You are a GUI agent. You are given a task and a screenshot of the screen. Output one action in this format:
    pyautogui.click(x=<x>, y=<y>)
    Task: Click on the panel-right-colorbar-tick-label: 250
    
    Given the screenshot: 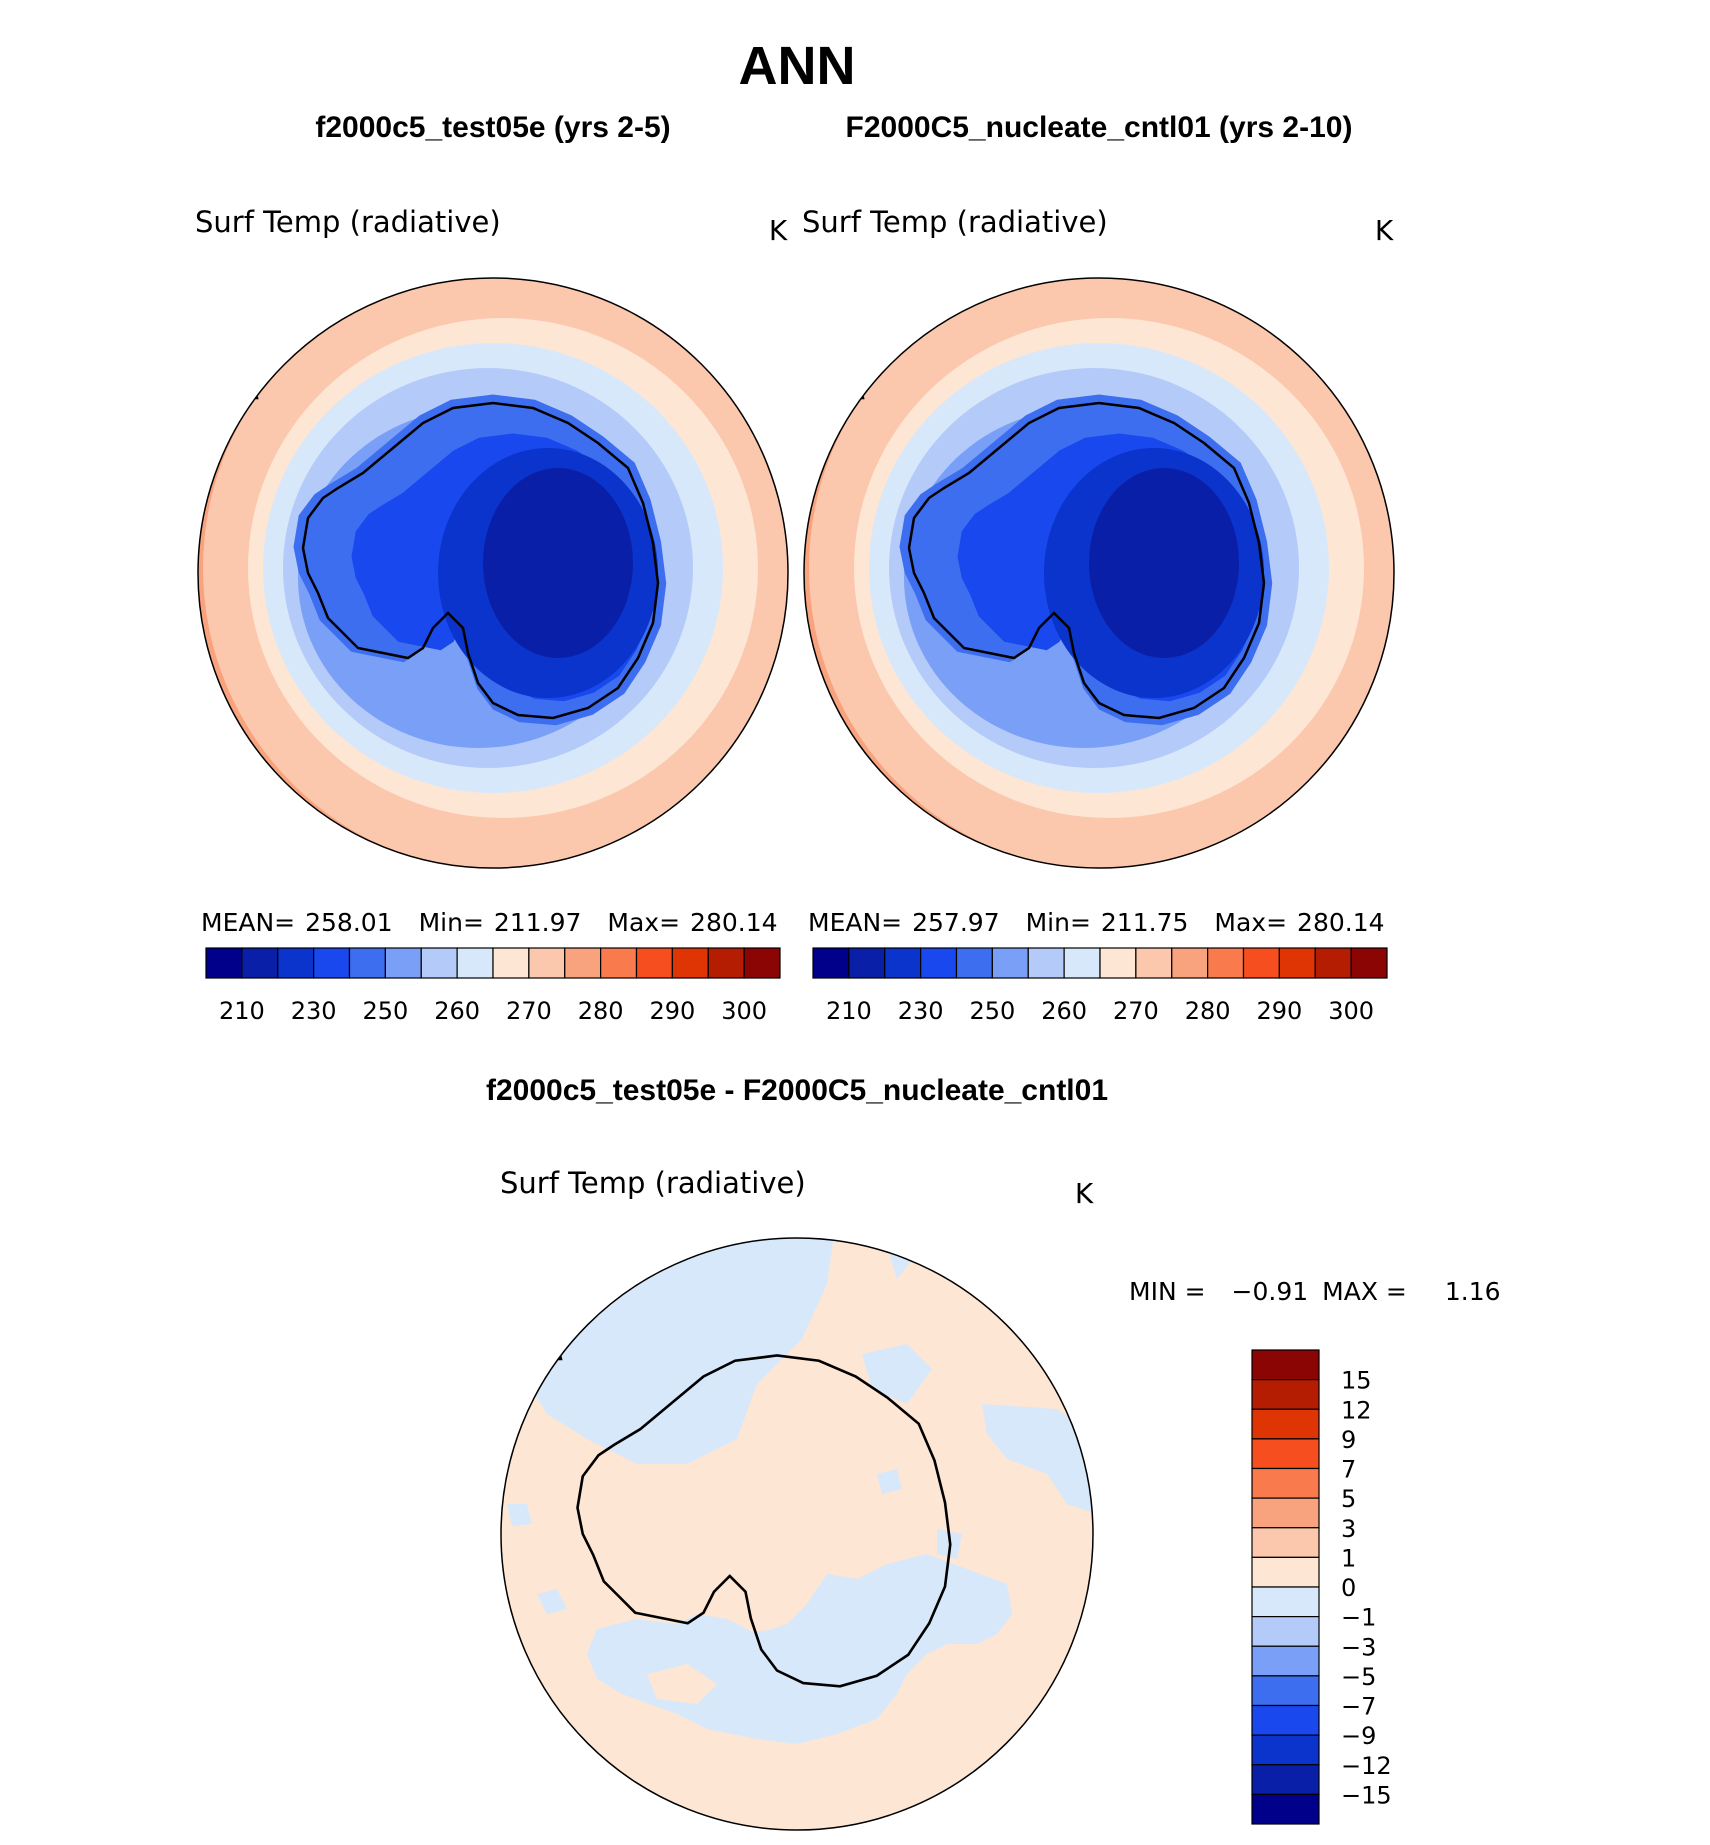 What is the action you would take?
    pyautogui.click(x=992, y=1011)
    